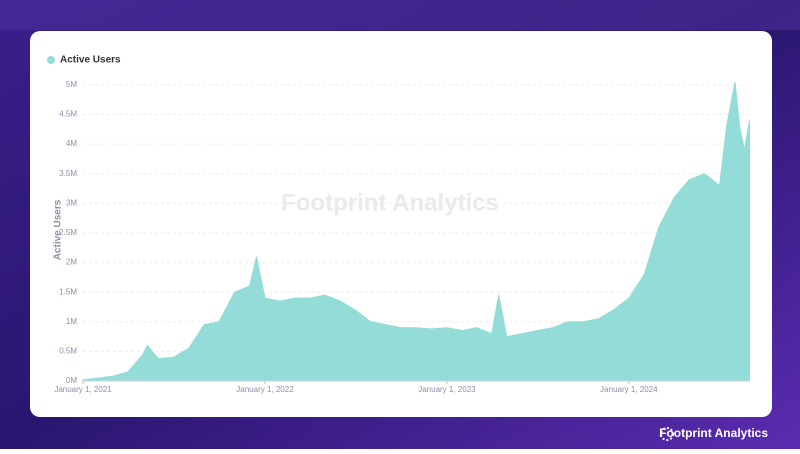 This screenshot has height=454, width=800. Describe the element at coordinates (71, 380) in the screenshot. I see `y-tick-label: 0M` at that location.